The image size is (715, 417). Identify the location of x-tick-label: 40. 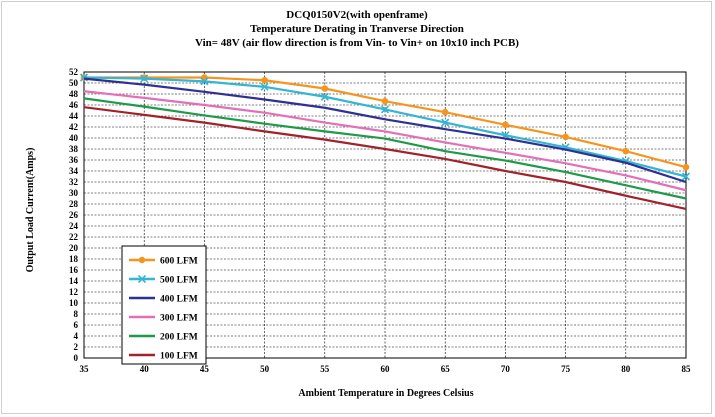
(145, 369).